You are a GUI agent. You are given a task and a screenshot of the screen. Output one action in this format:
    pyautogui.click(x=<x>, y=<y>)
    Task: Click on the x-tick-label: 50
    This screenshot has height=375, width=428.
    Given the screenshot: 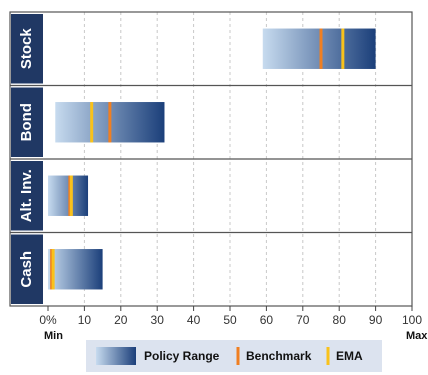 What is the action you would take?
    pyautogui.click(x=230, y=320)
    